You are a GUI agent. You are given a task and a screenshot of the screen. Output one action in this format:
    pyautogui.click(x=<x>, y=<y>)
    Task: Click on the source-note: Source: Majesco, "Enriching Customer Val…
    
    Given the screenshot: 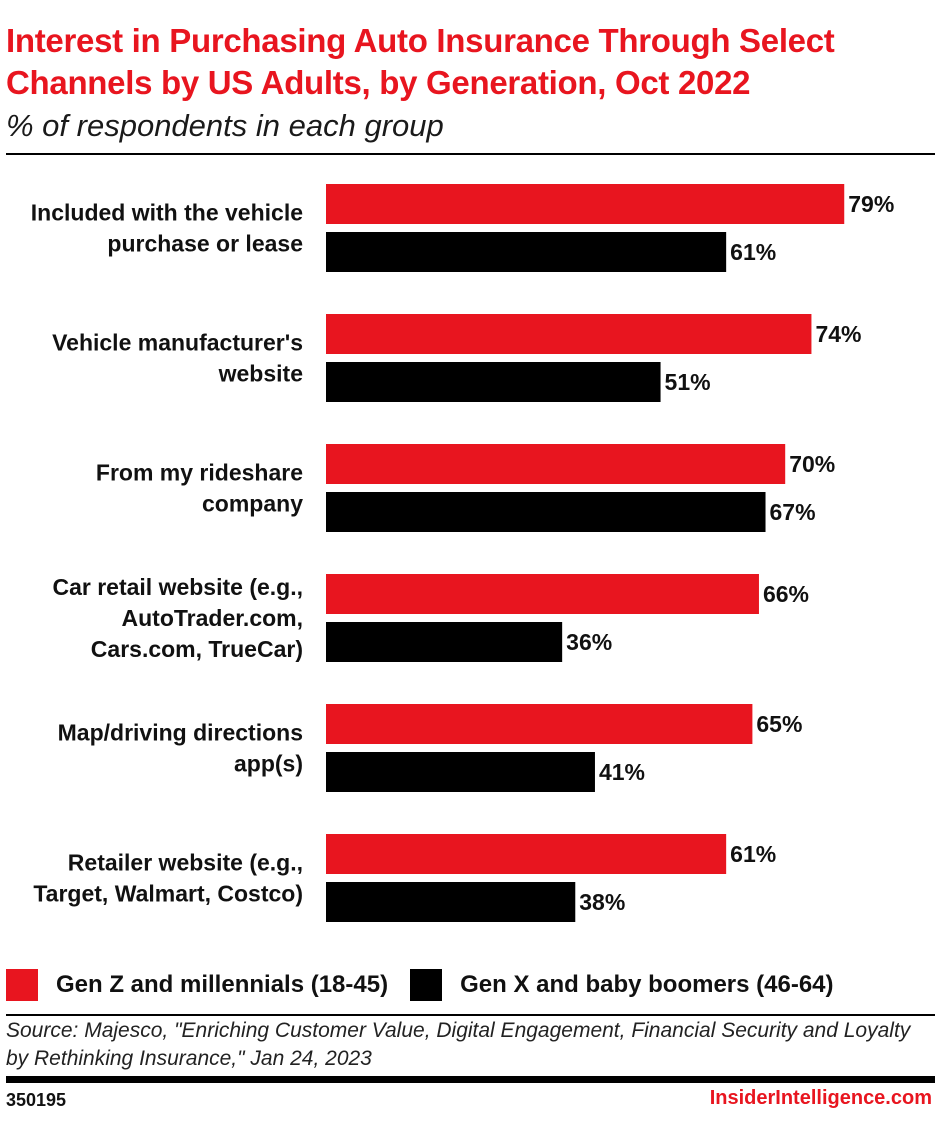 What is the action you would take?
    pyautogui.click(x=458, y=1044)
    